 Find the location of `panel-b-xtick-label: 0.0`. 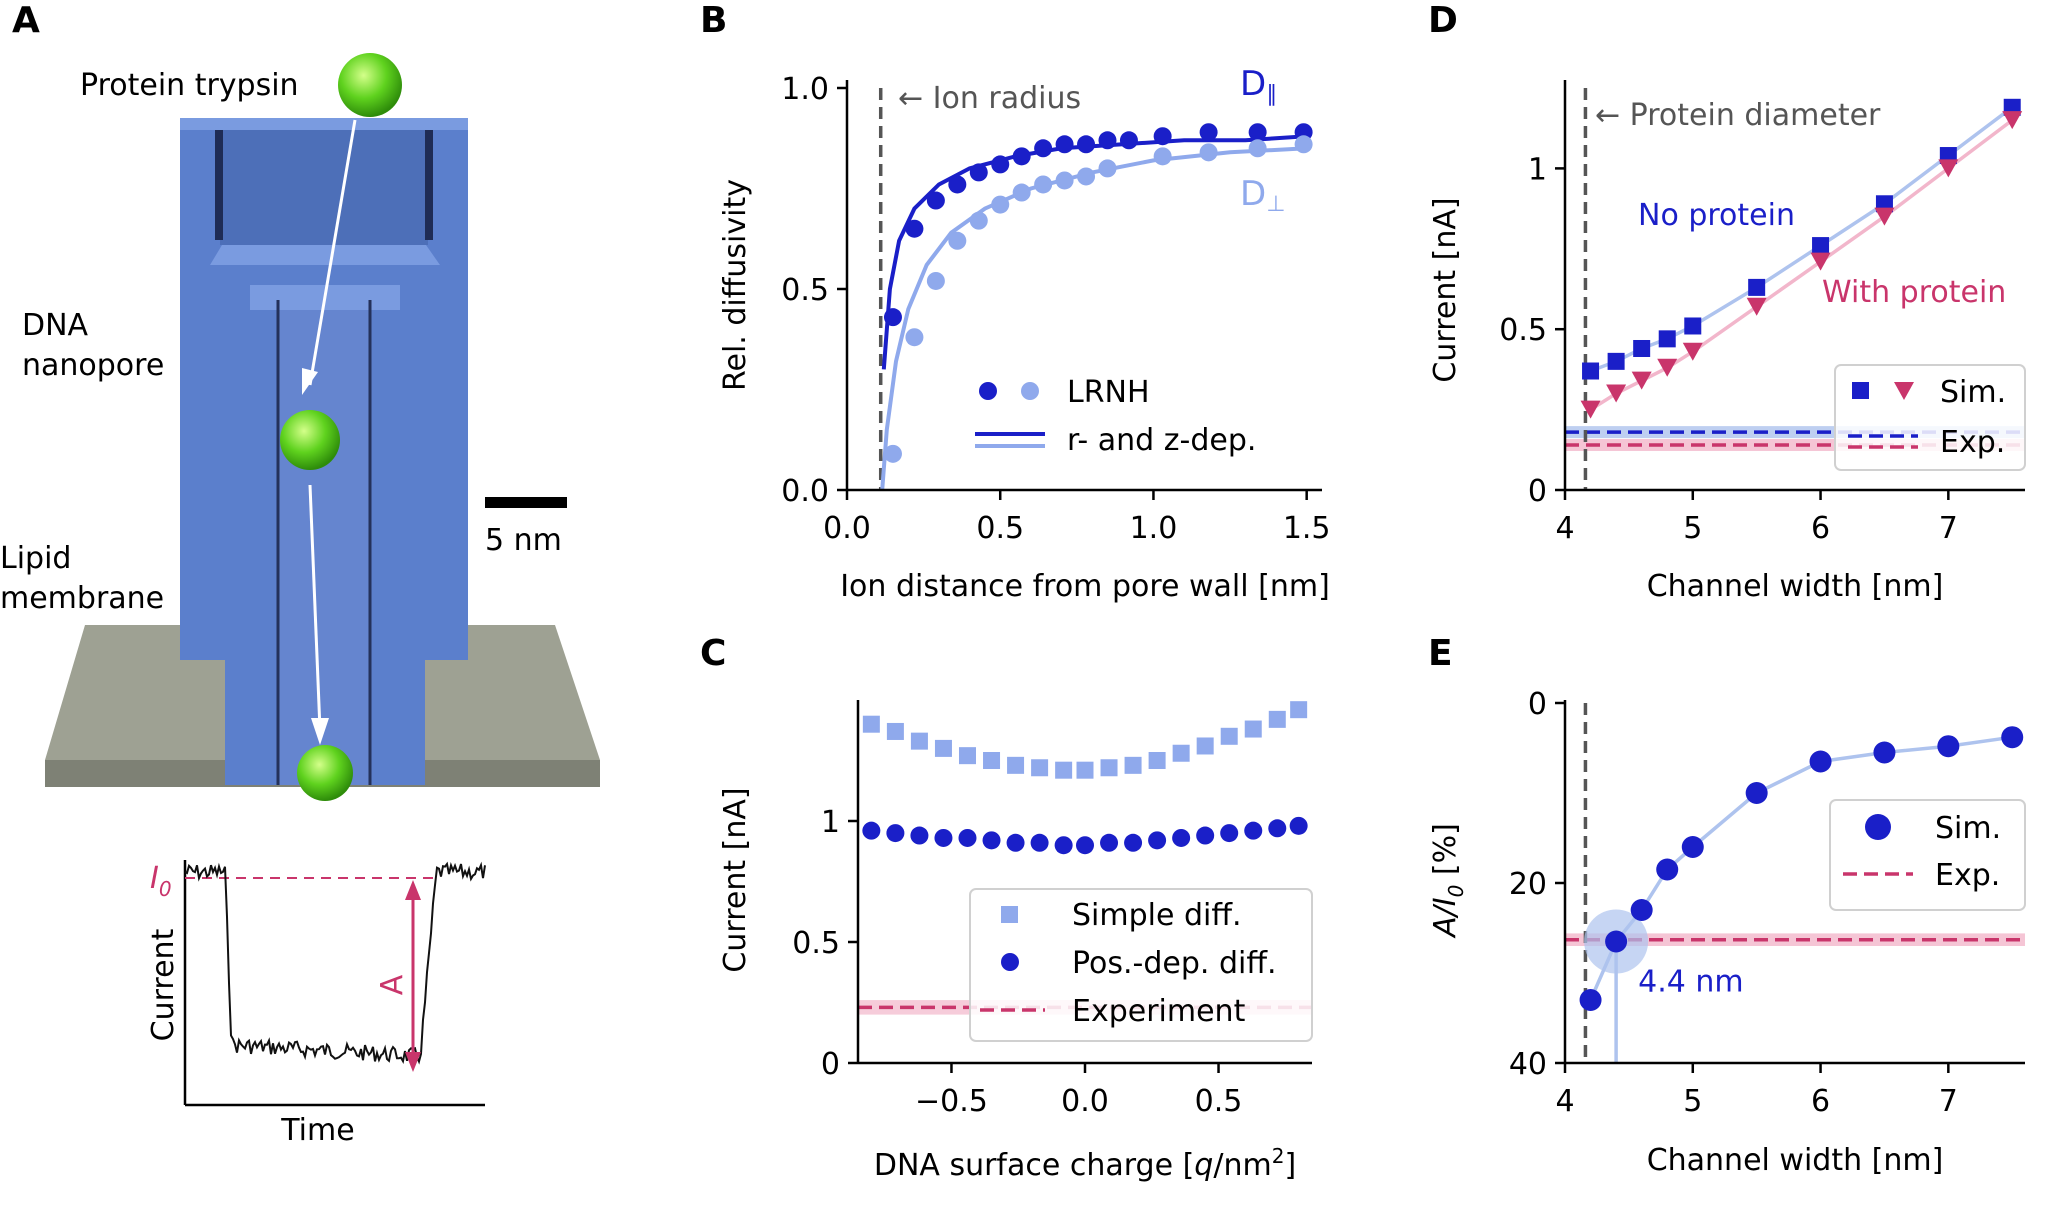

panel-b-xtick-label: 0.0 is located at coordinates (847, 528).